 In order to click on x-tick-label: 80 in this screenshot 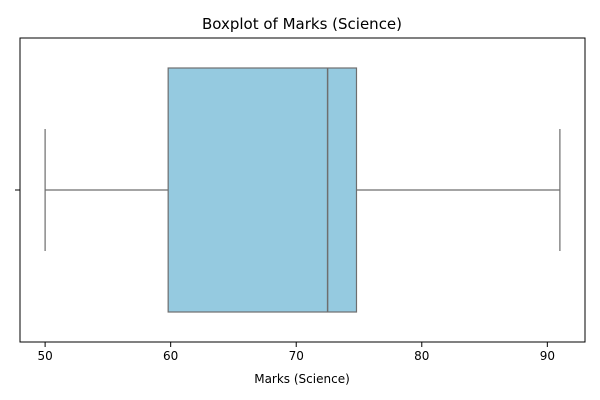, I will do `click(421, 356)`.